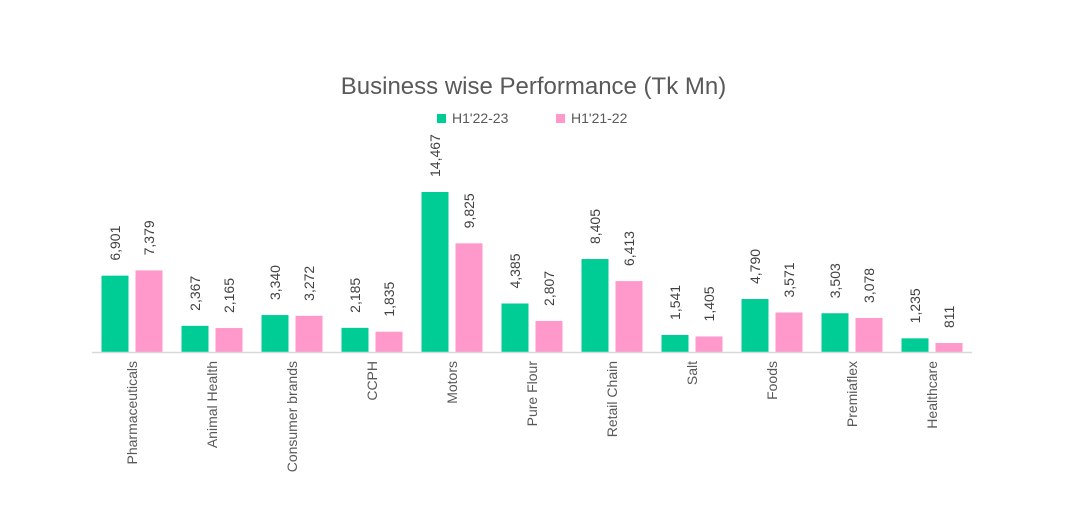  I want to click on legend-item-series-2: H1'21-22, so click(591, 118).